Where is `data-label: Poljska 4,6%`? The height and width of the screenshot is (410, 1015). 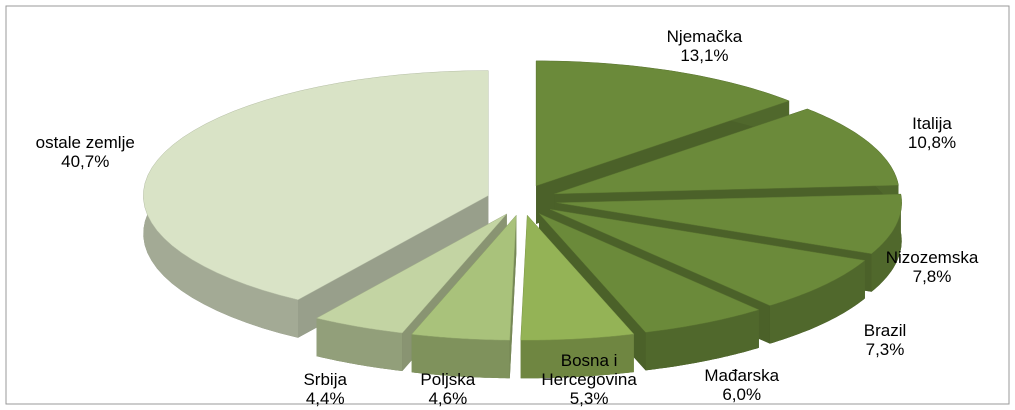
data-label: Poljska 4,6% is located at coordinates (448, 389).